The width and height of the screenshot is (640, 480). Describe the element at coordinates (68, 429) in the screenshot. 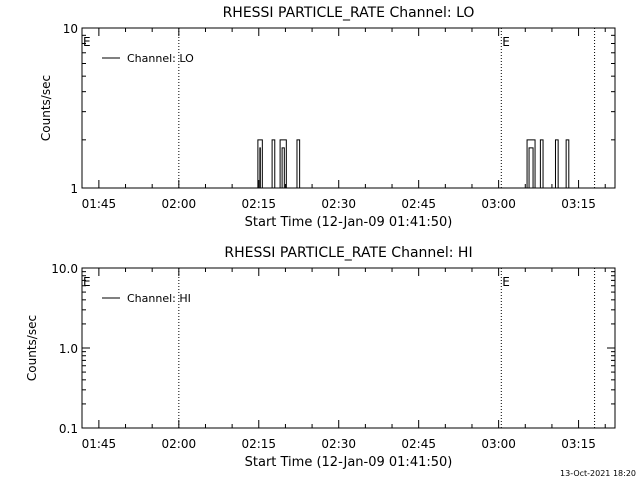

I see `y-tick-label: 0.1` at that location.